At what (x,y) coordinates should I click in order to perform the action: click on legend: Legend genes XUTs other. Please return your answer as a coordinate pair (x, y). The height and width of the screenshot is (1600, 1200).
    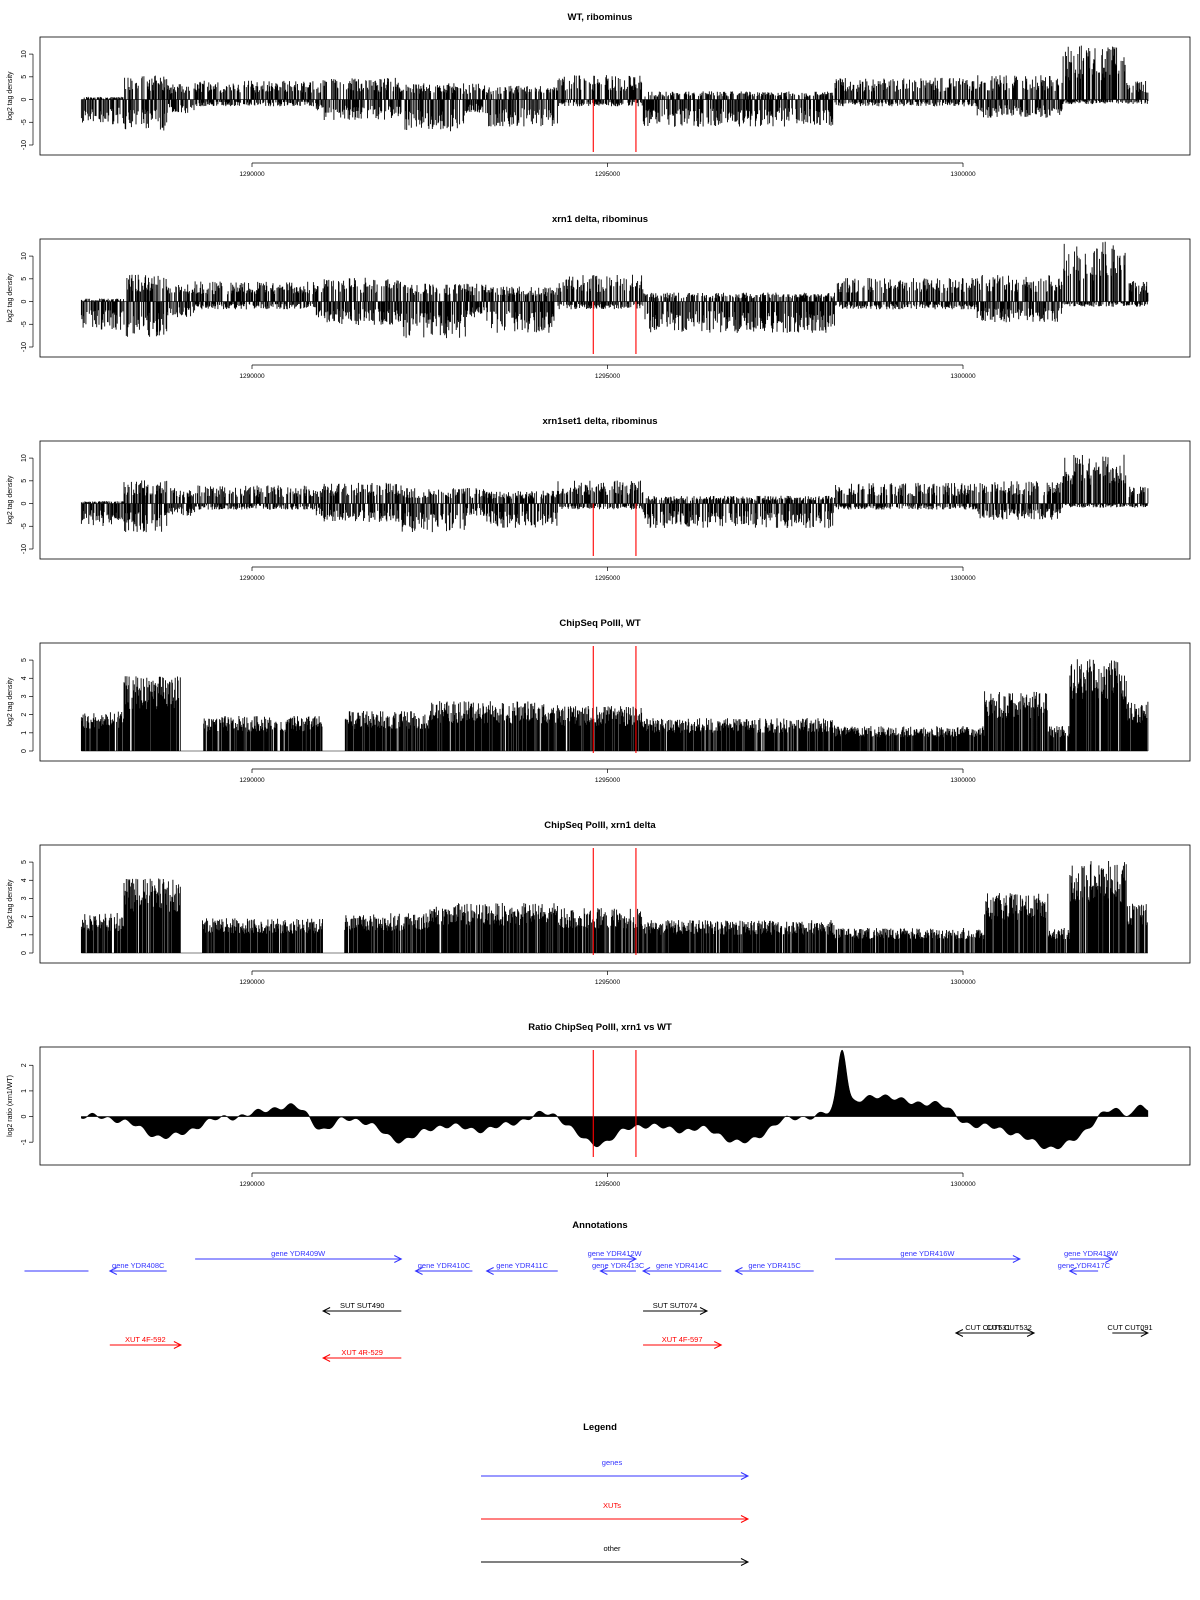
    Looking at the image, I should click on (615, 1494).